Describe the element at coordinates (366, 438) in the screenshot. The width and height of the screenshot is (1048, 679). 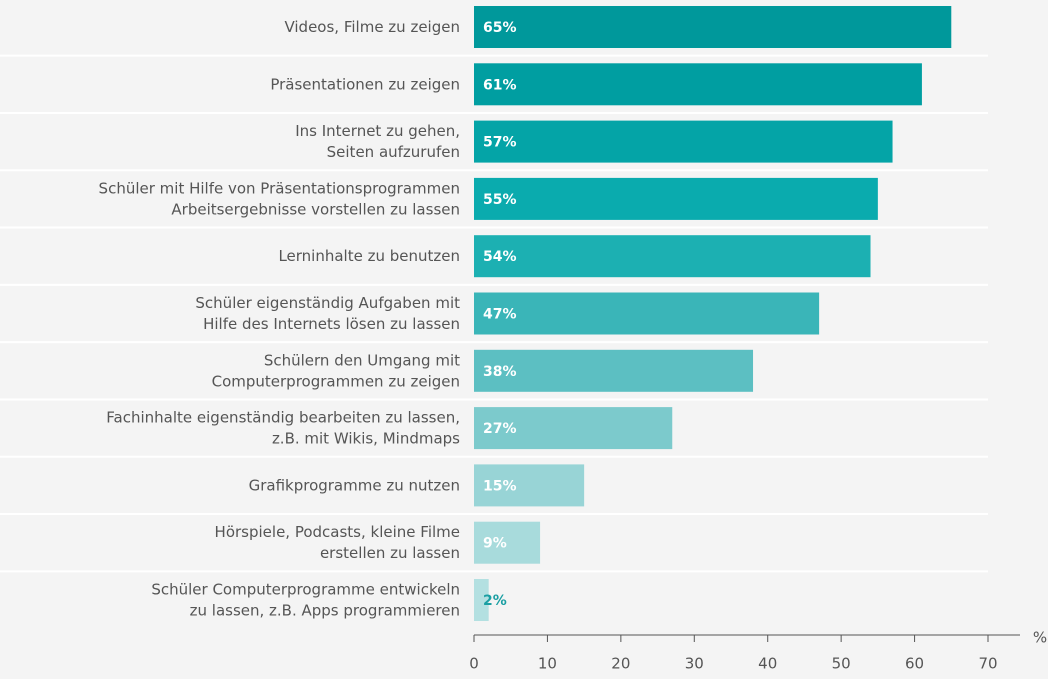
I see `category-label-line: z.B. mit Wikis, Mindmaps` at that location.